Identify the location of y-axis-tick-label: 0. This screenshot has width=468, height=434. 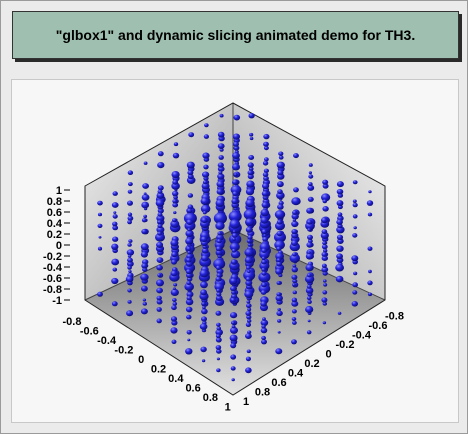
(328, 355).